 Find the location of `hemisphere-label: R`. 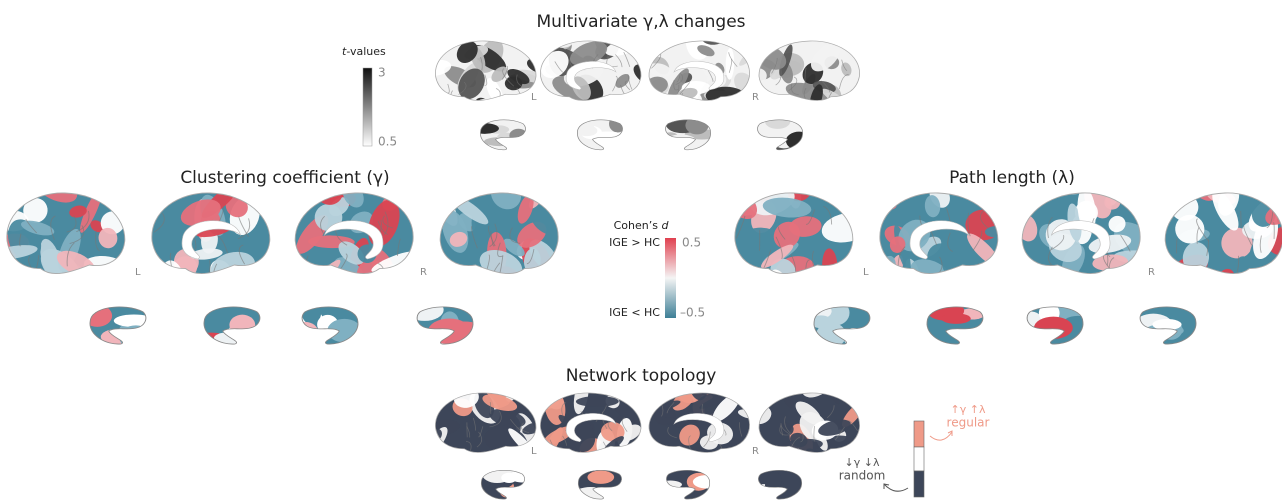

hemisphere-label: R is located at coordinates (755, 451).